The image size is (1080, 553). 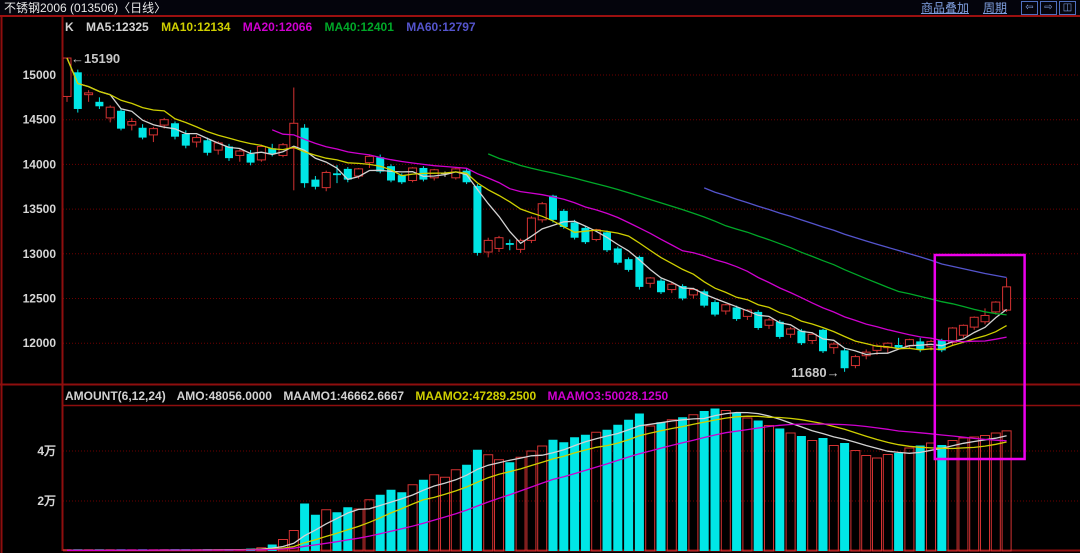 What do you see at coordinates (40, 164) in the screenshot?
I see `svg-text: 14000` at bounding box center [40, 164].